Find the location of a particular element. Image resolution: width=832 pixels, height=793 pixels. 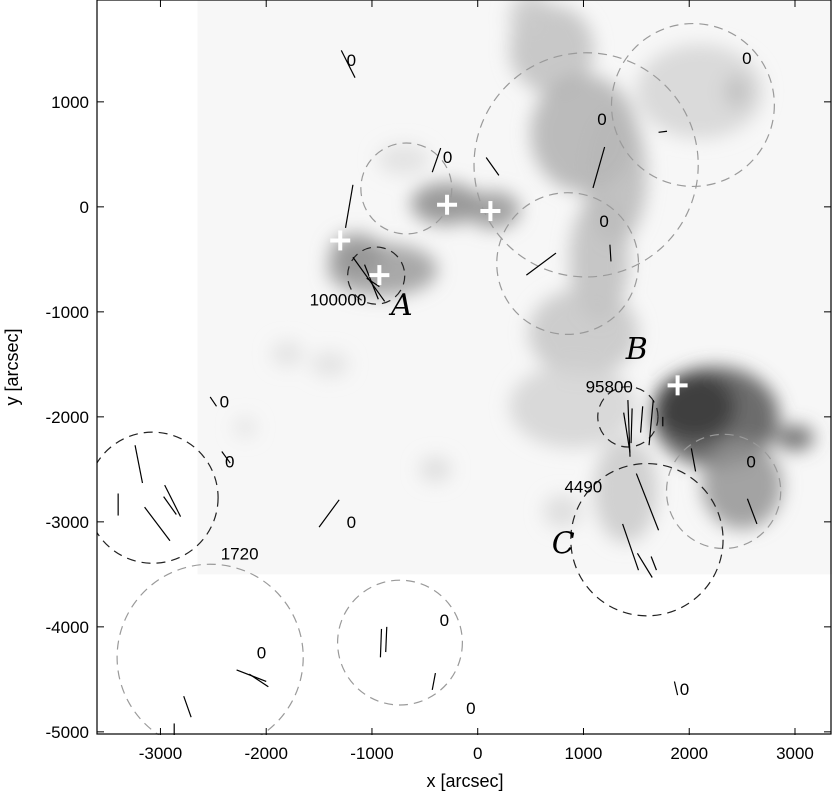

y-tick-label: -4000 is located at coordinates (67, 627).